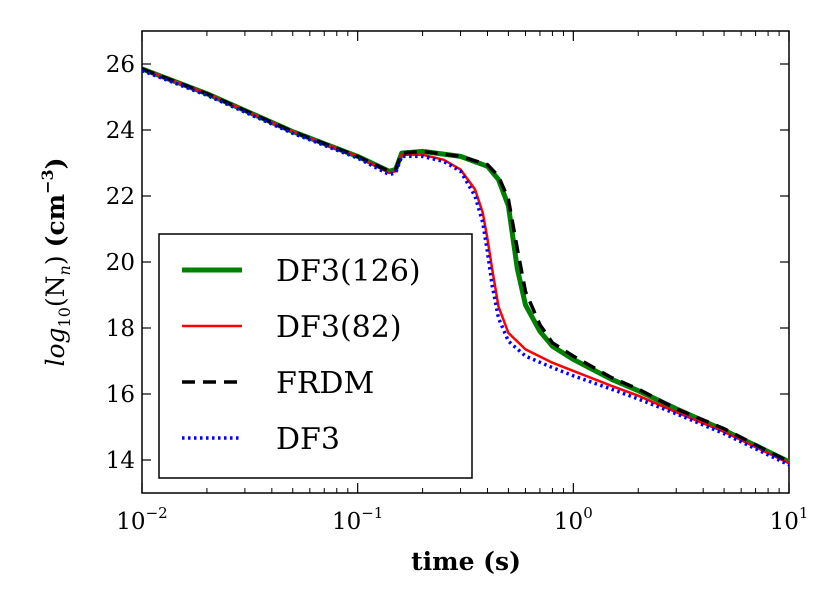  I want to click on y-label-close: ), so click(55, 260).